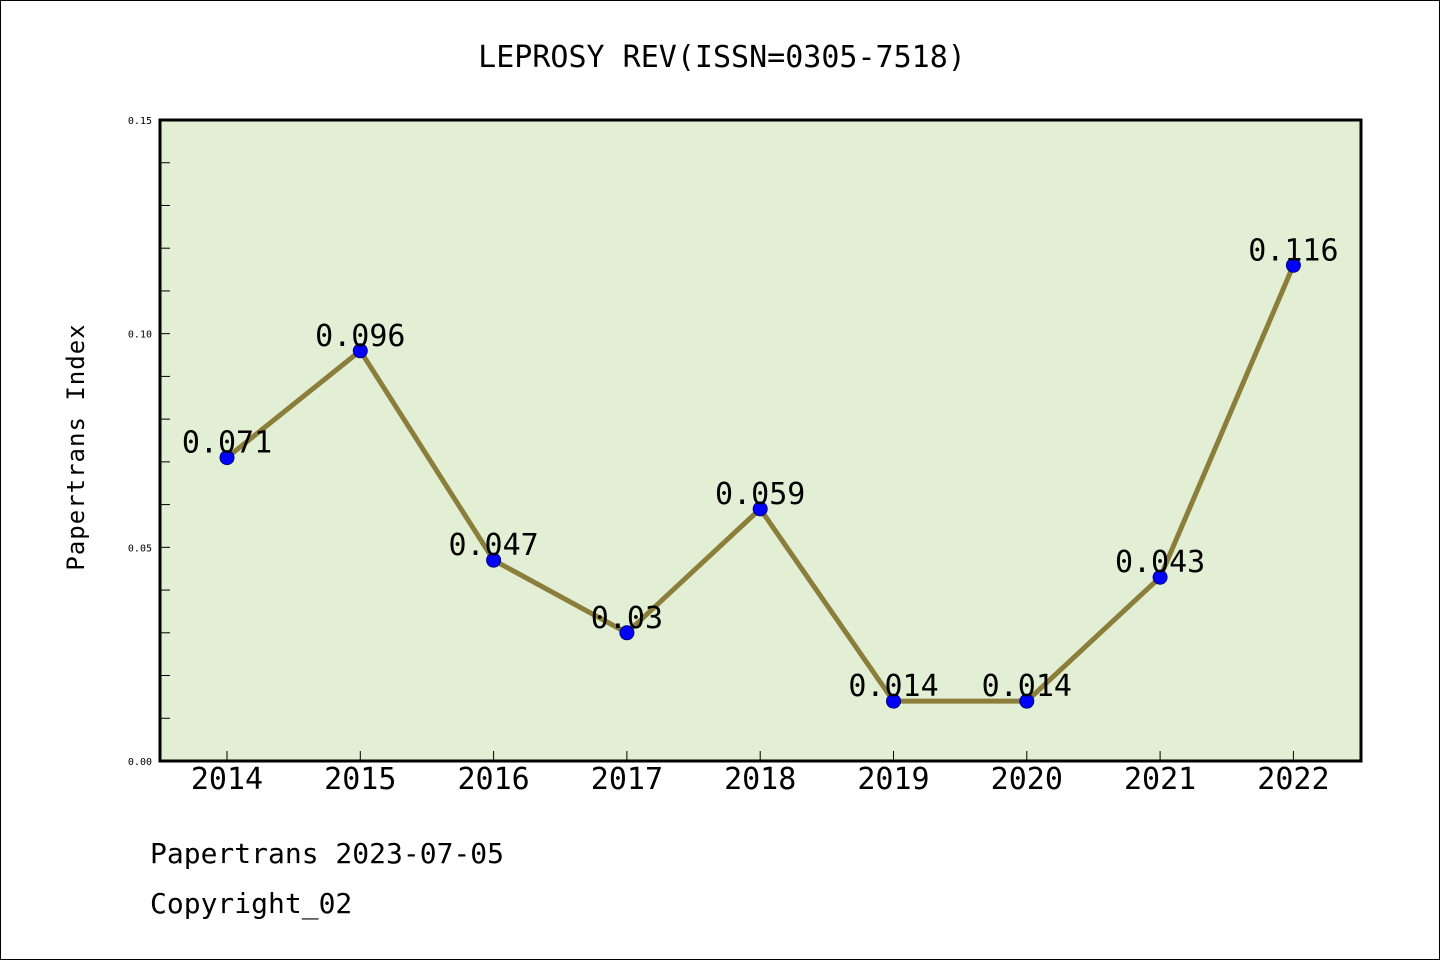  Describe the element at coordinates (140, 548) in the screenshot. I see `y-tick-label: 0.05` at that location.